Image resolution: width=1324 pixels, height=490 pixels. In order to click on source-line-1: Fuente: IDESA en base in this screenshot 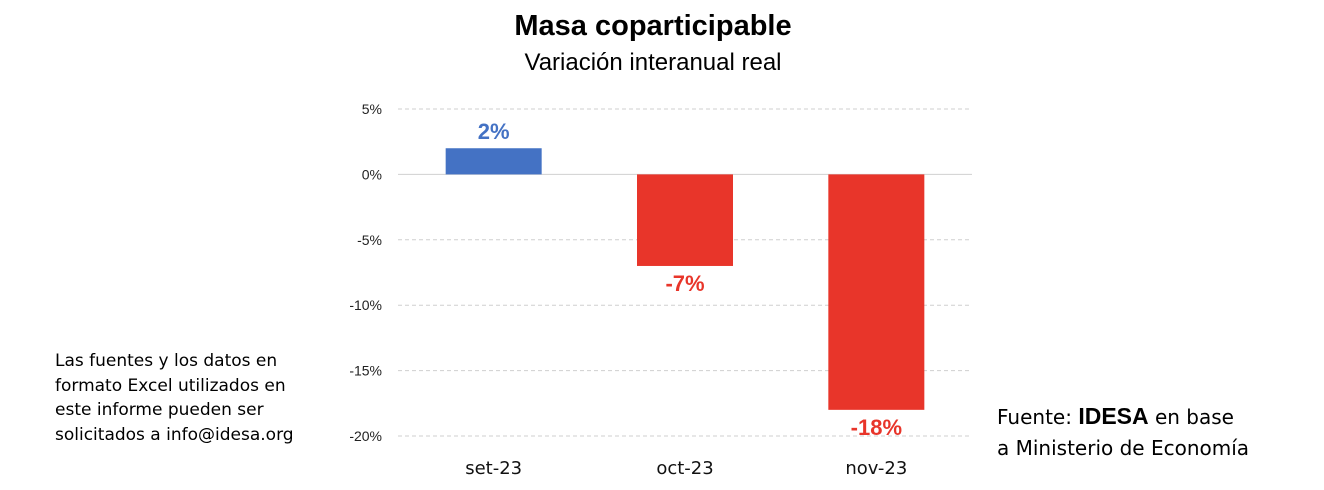, I will do `click(1157, 417)`.